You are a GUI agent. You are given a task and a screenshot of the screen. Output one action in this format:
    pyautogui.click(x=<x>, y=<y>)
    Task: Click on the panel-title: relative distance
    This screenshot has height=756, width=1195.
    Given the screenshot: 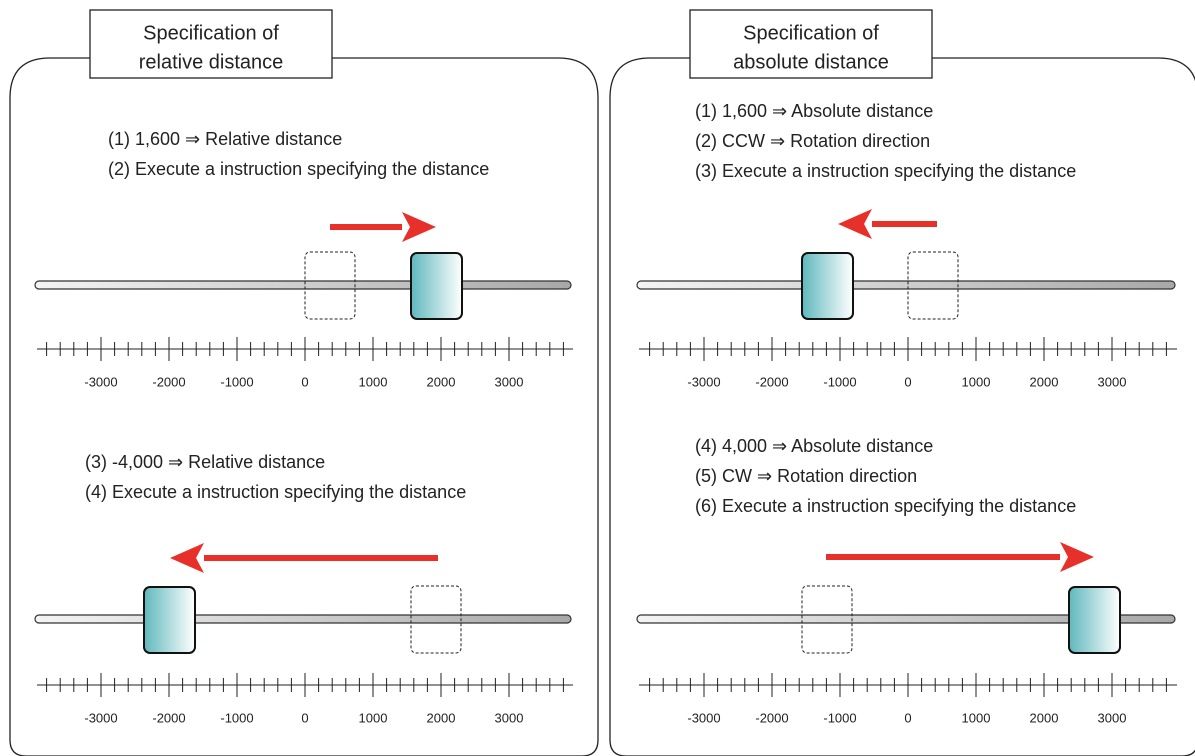 What is the action you would take?
    pyautogui.click(x=211, y=62)
    